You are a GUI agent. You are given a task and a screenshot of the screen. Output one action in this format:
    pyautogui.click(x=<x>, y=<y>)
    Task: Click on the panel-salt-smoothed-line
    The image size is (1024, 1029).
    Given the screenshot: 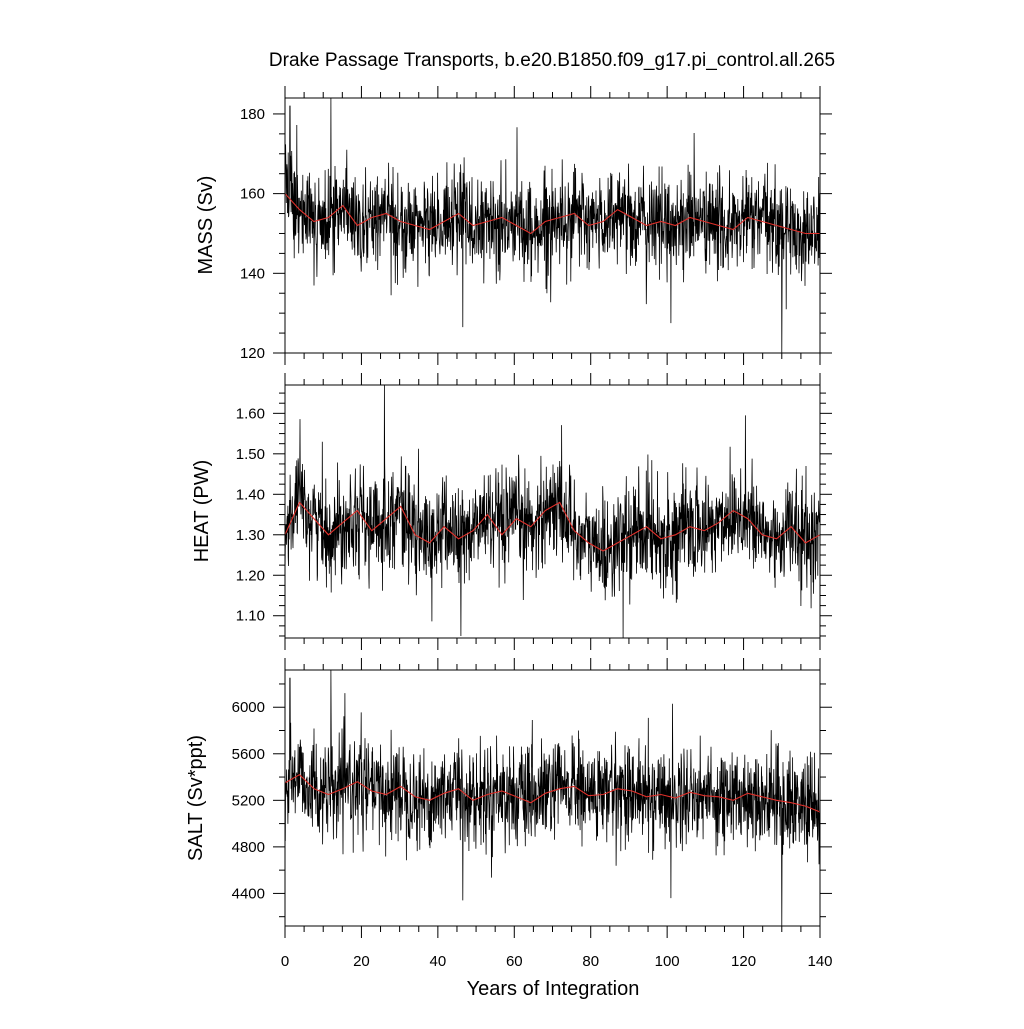 What is the action you would take?
    pyautogui.click(x=552, y=793)
    